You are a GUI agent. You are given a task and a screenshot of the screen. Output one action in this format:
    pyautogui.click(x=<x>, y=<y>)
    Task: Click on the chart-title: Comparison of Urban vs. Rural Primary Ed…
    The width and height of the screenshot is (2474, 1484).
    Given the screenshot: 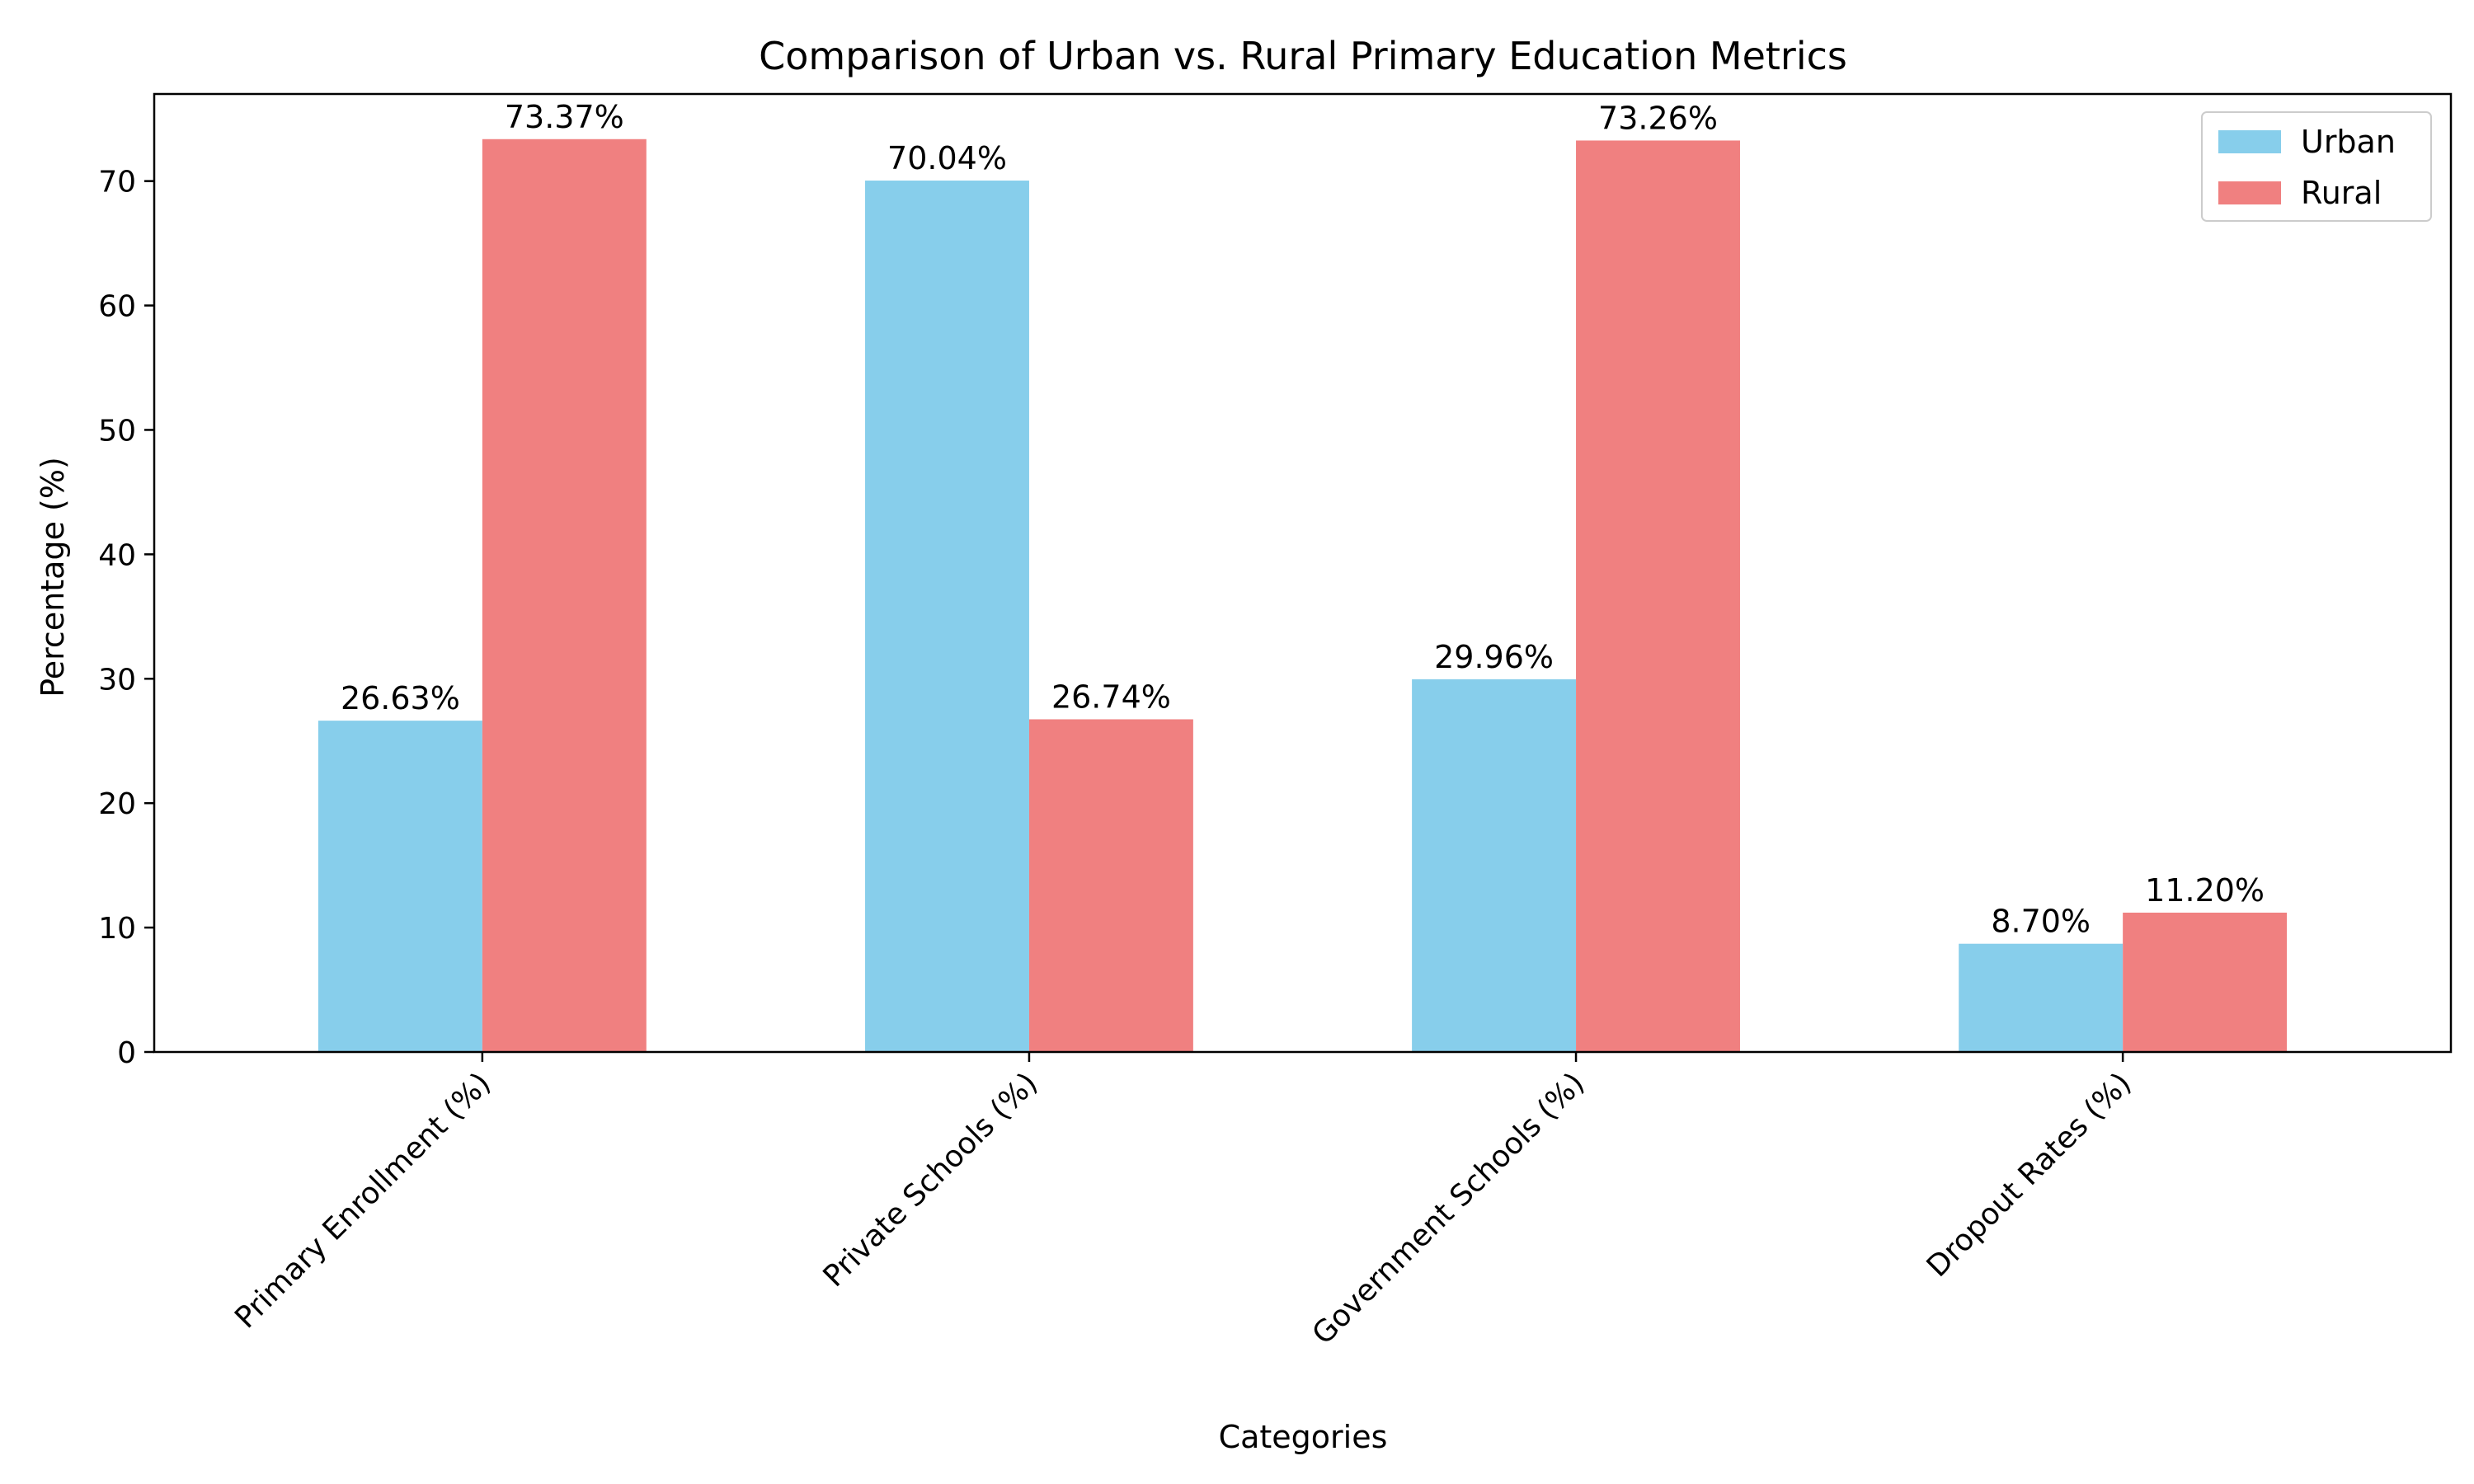 What is the action you would take?
    pyautogui.click(x=1303, y=56)
    